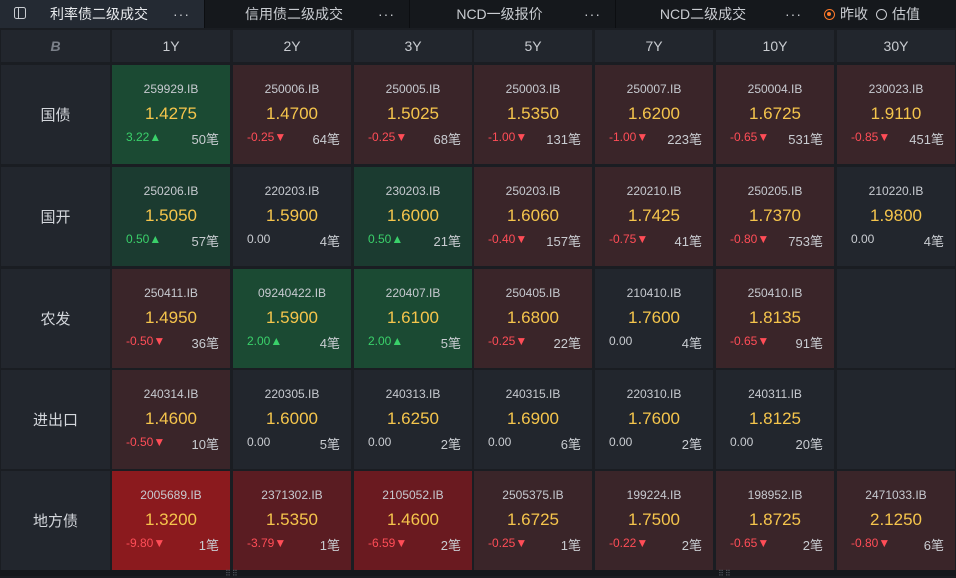 Image resolution: width=956 pixels, height=578 pixels. What do you see at coordinates (688, 241) in the screenshot?
I see `trade-count: 41笔` at bounding box center [688, 241].